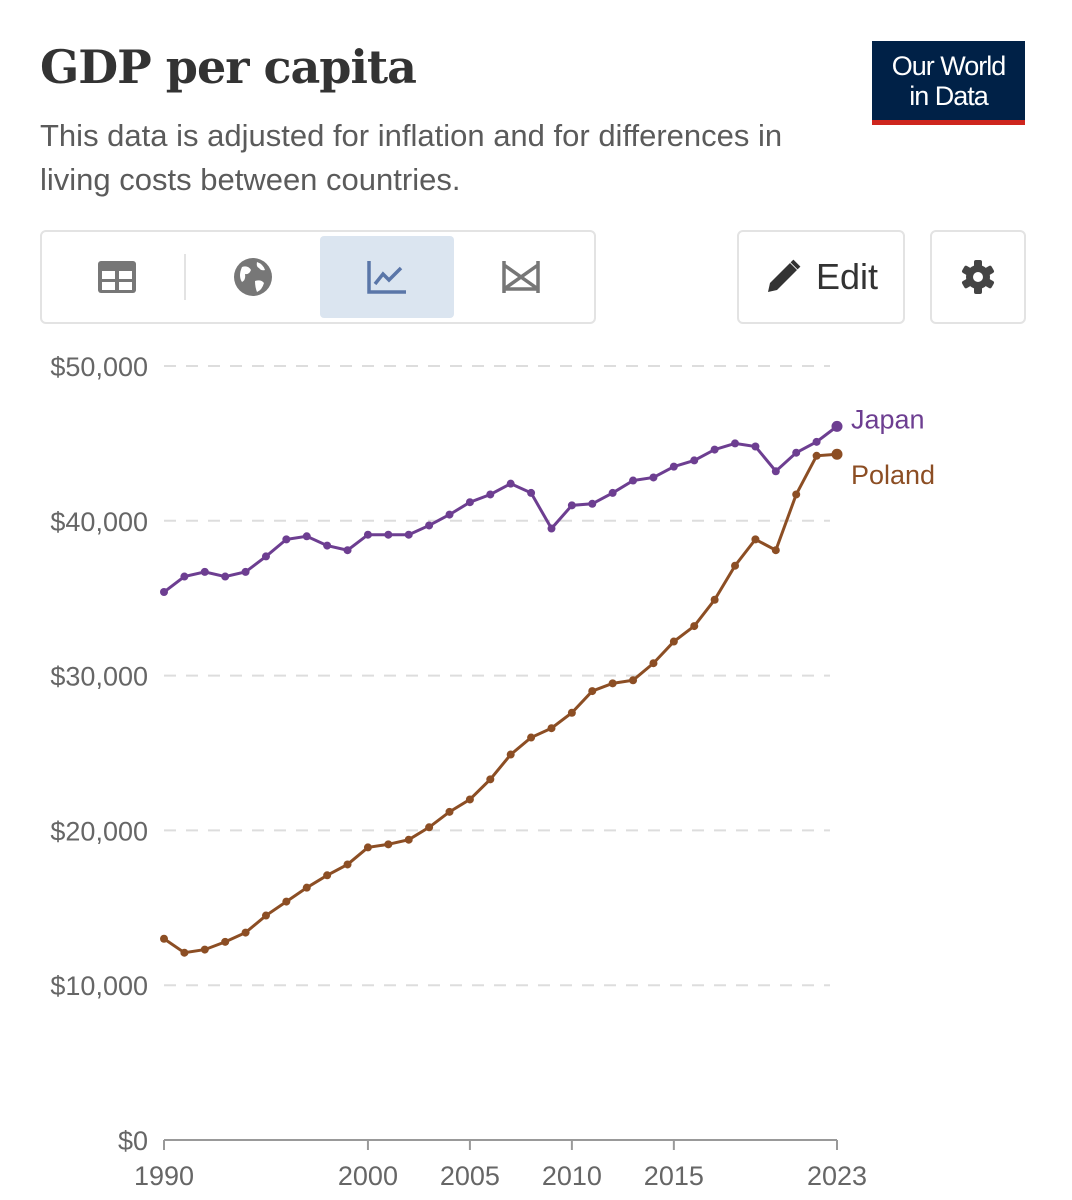 This screenshot has width=1072, height=1200. Describe the element at coordinates (948, 83) in the screenshot. I see `owid-logo: Our World in Data` at that location.